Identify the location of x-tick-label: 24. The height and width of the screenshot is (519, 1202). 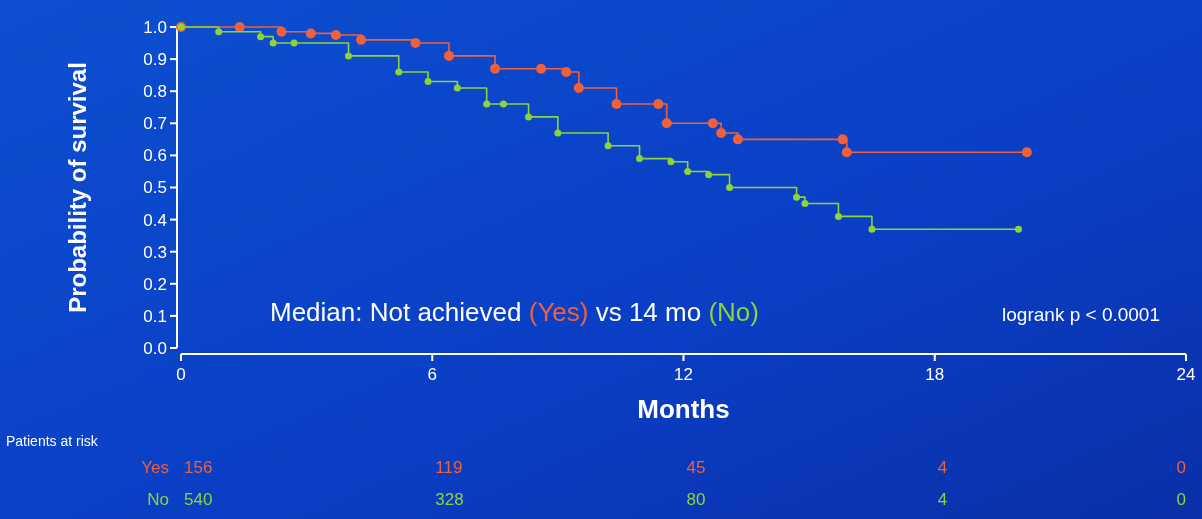
(1186, 374).